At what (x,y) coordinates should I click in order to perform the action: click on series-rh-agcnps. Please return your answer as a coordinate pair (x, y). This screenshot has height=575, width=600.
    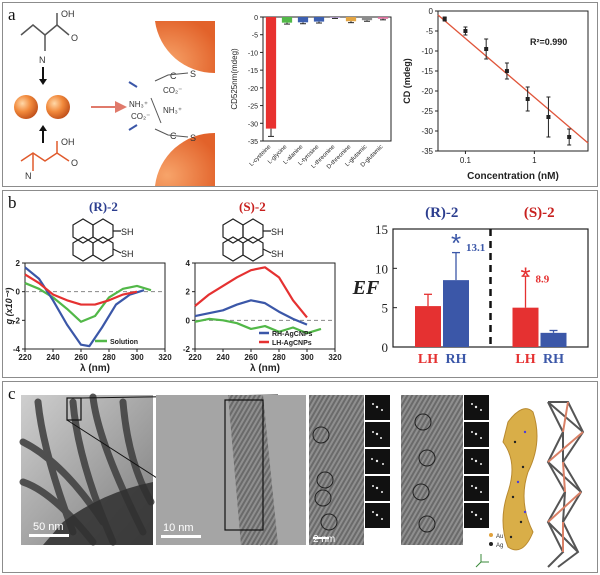
    Looking at the image, I should click on (251, 312).